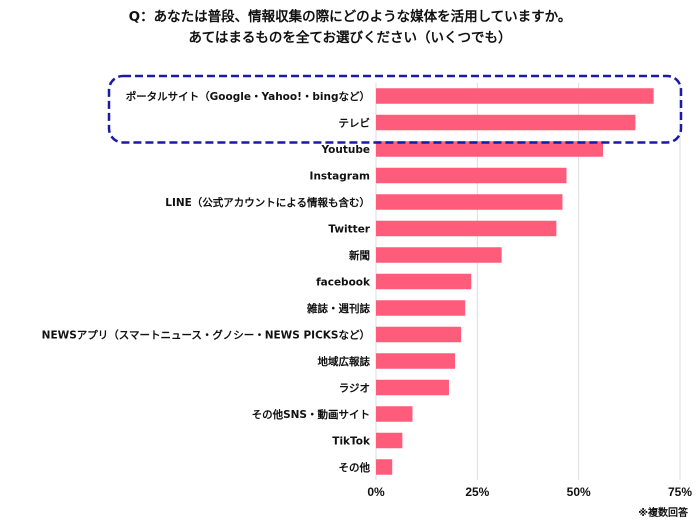 Image resolution: width=700 pixels, height=525 pixels. What do you see at coordinates (338, 308) in the screenshot?
I see `category-label-8: 雑誌・週刊誌` at bounding box center [338, 308].